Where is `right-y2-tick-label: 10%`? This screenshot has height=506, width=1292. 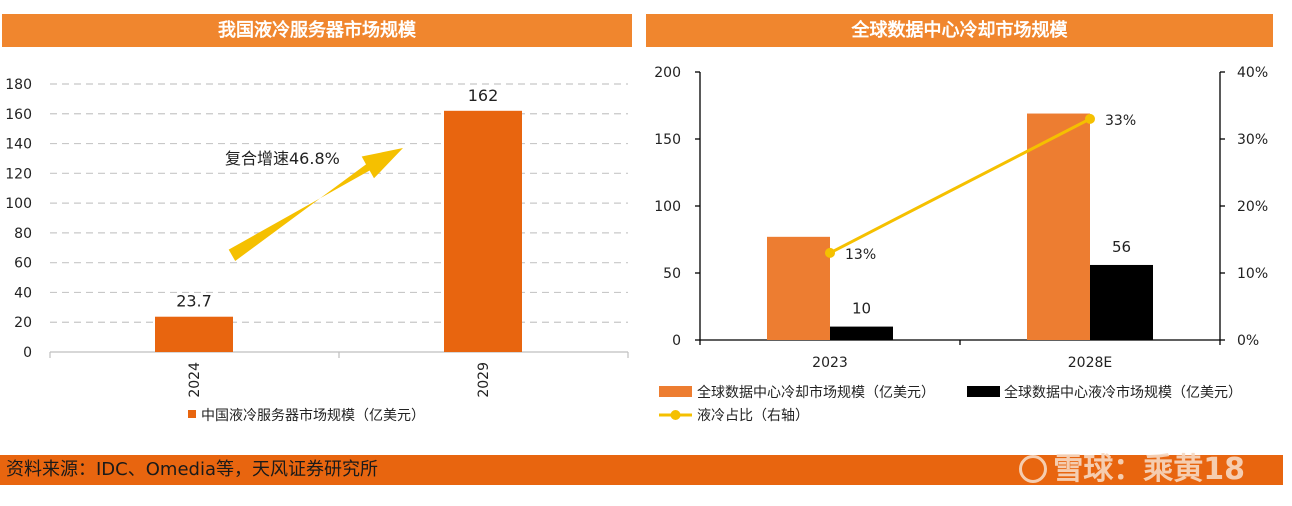
right-y2-tick-label: 10% is located at coordinates (1252, 274).